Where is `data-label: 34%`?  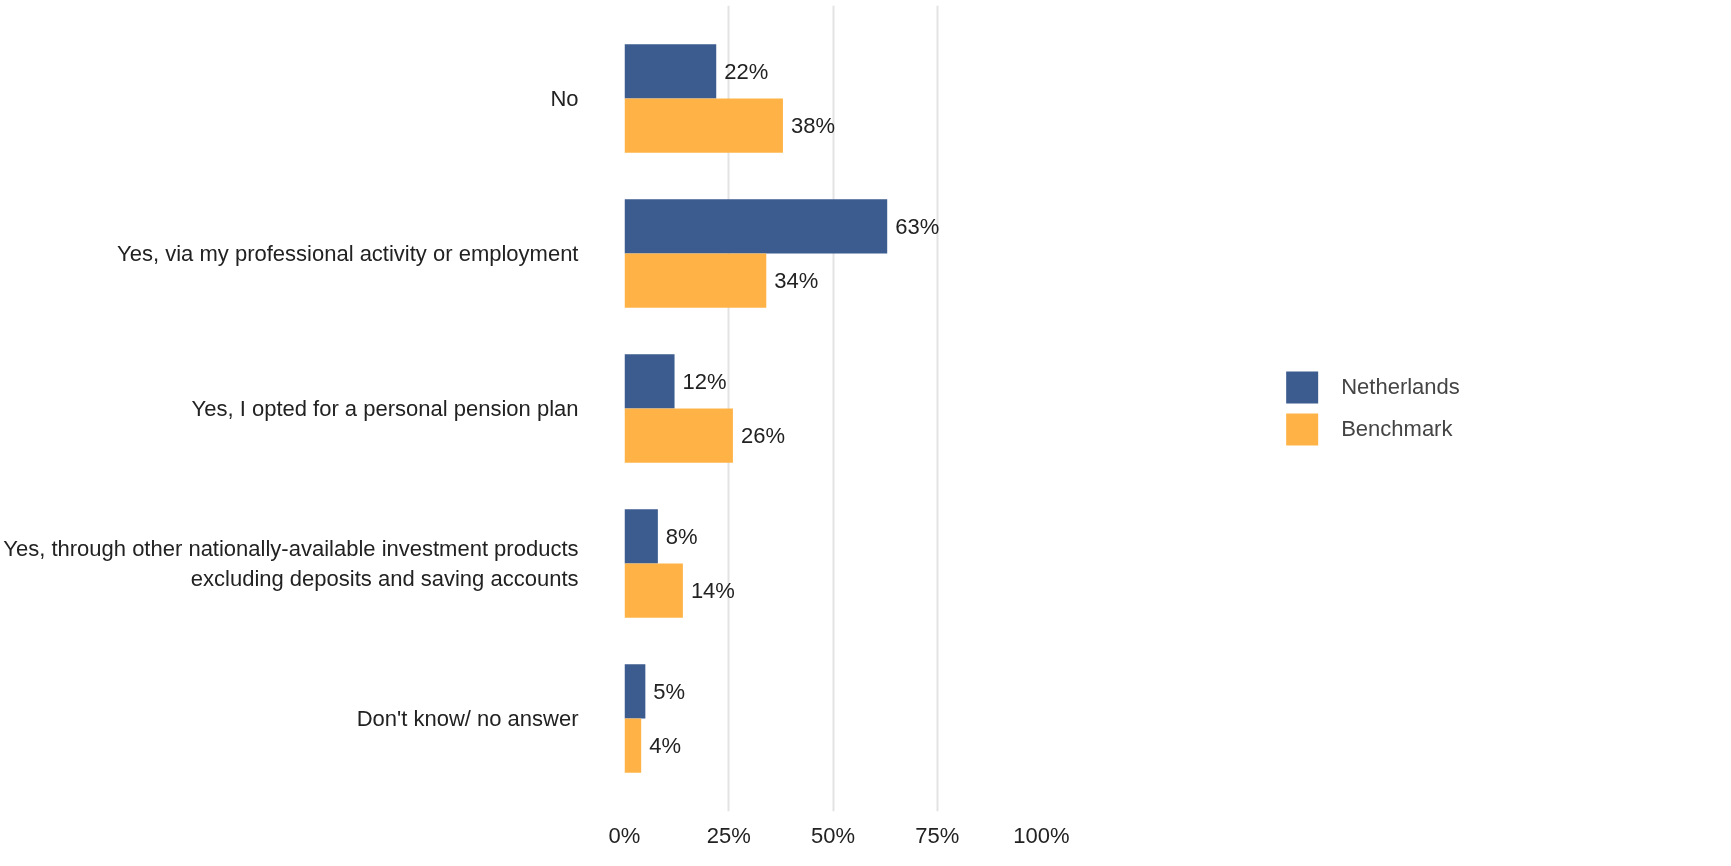 data-label: 34% is located at coordinates (796, 281).